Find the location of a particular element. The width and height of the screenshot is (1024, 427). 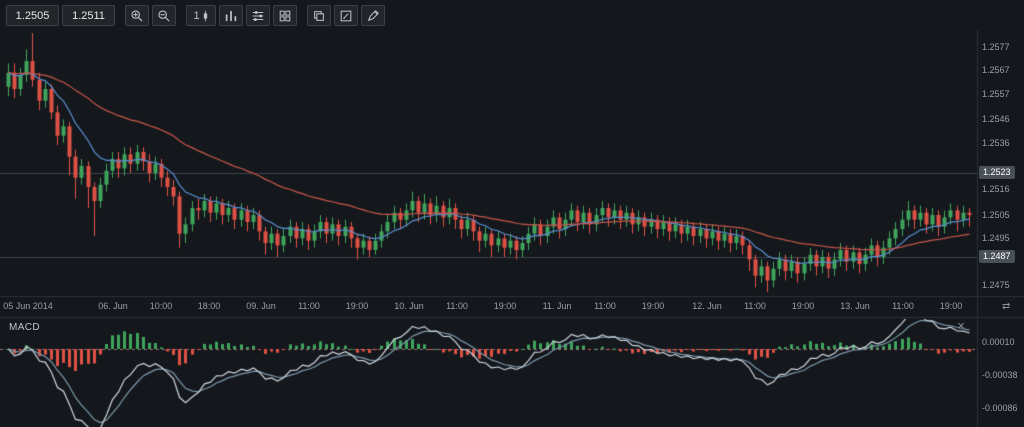

zoom-in-icon is located at coordinates (137, 15).